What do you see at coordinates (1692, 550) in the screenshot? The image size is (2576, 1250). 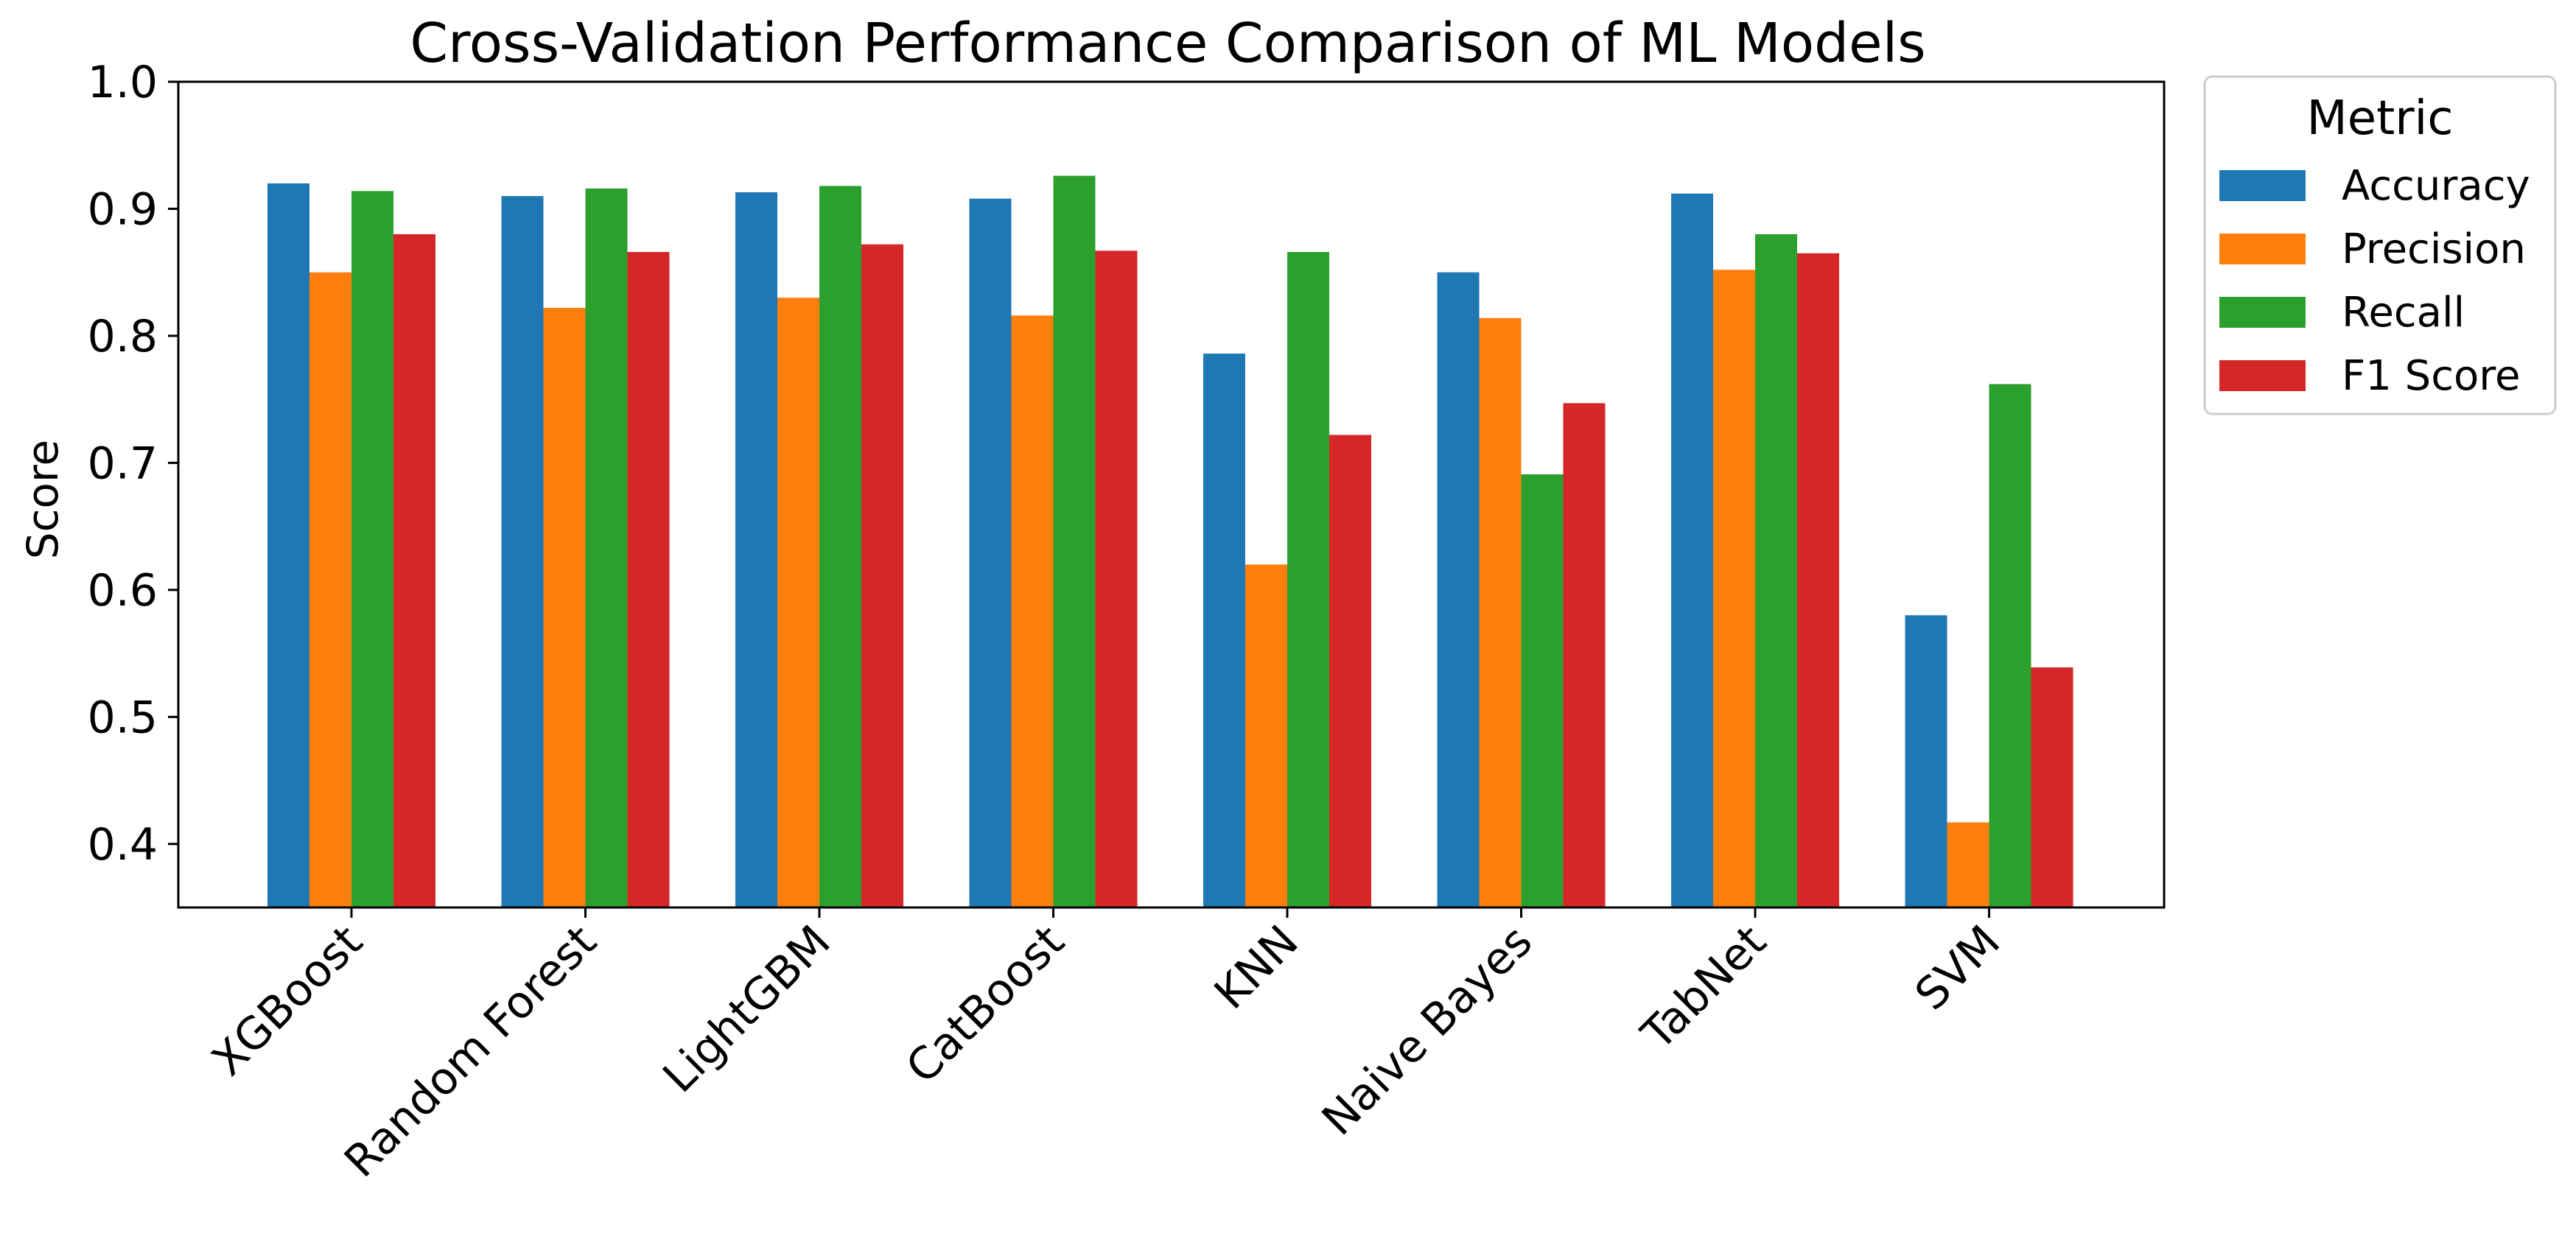 I see `bar-accuracy-tabnet` at bounding box center [1692, 550].